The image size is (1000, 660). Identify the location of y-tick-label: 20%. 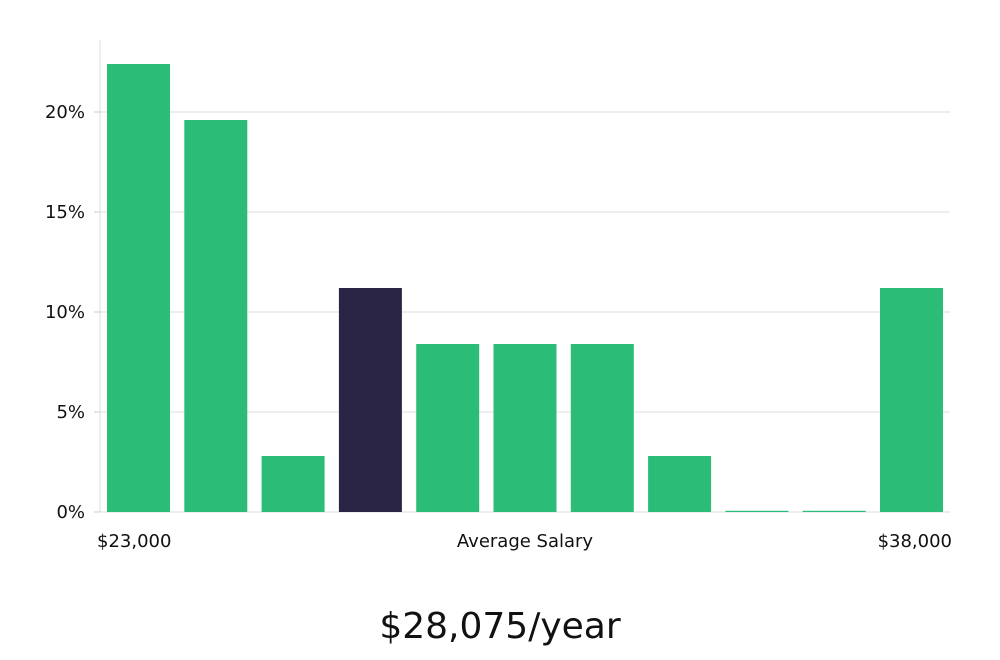
(65, 112).